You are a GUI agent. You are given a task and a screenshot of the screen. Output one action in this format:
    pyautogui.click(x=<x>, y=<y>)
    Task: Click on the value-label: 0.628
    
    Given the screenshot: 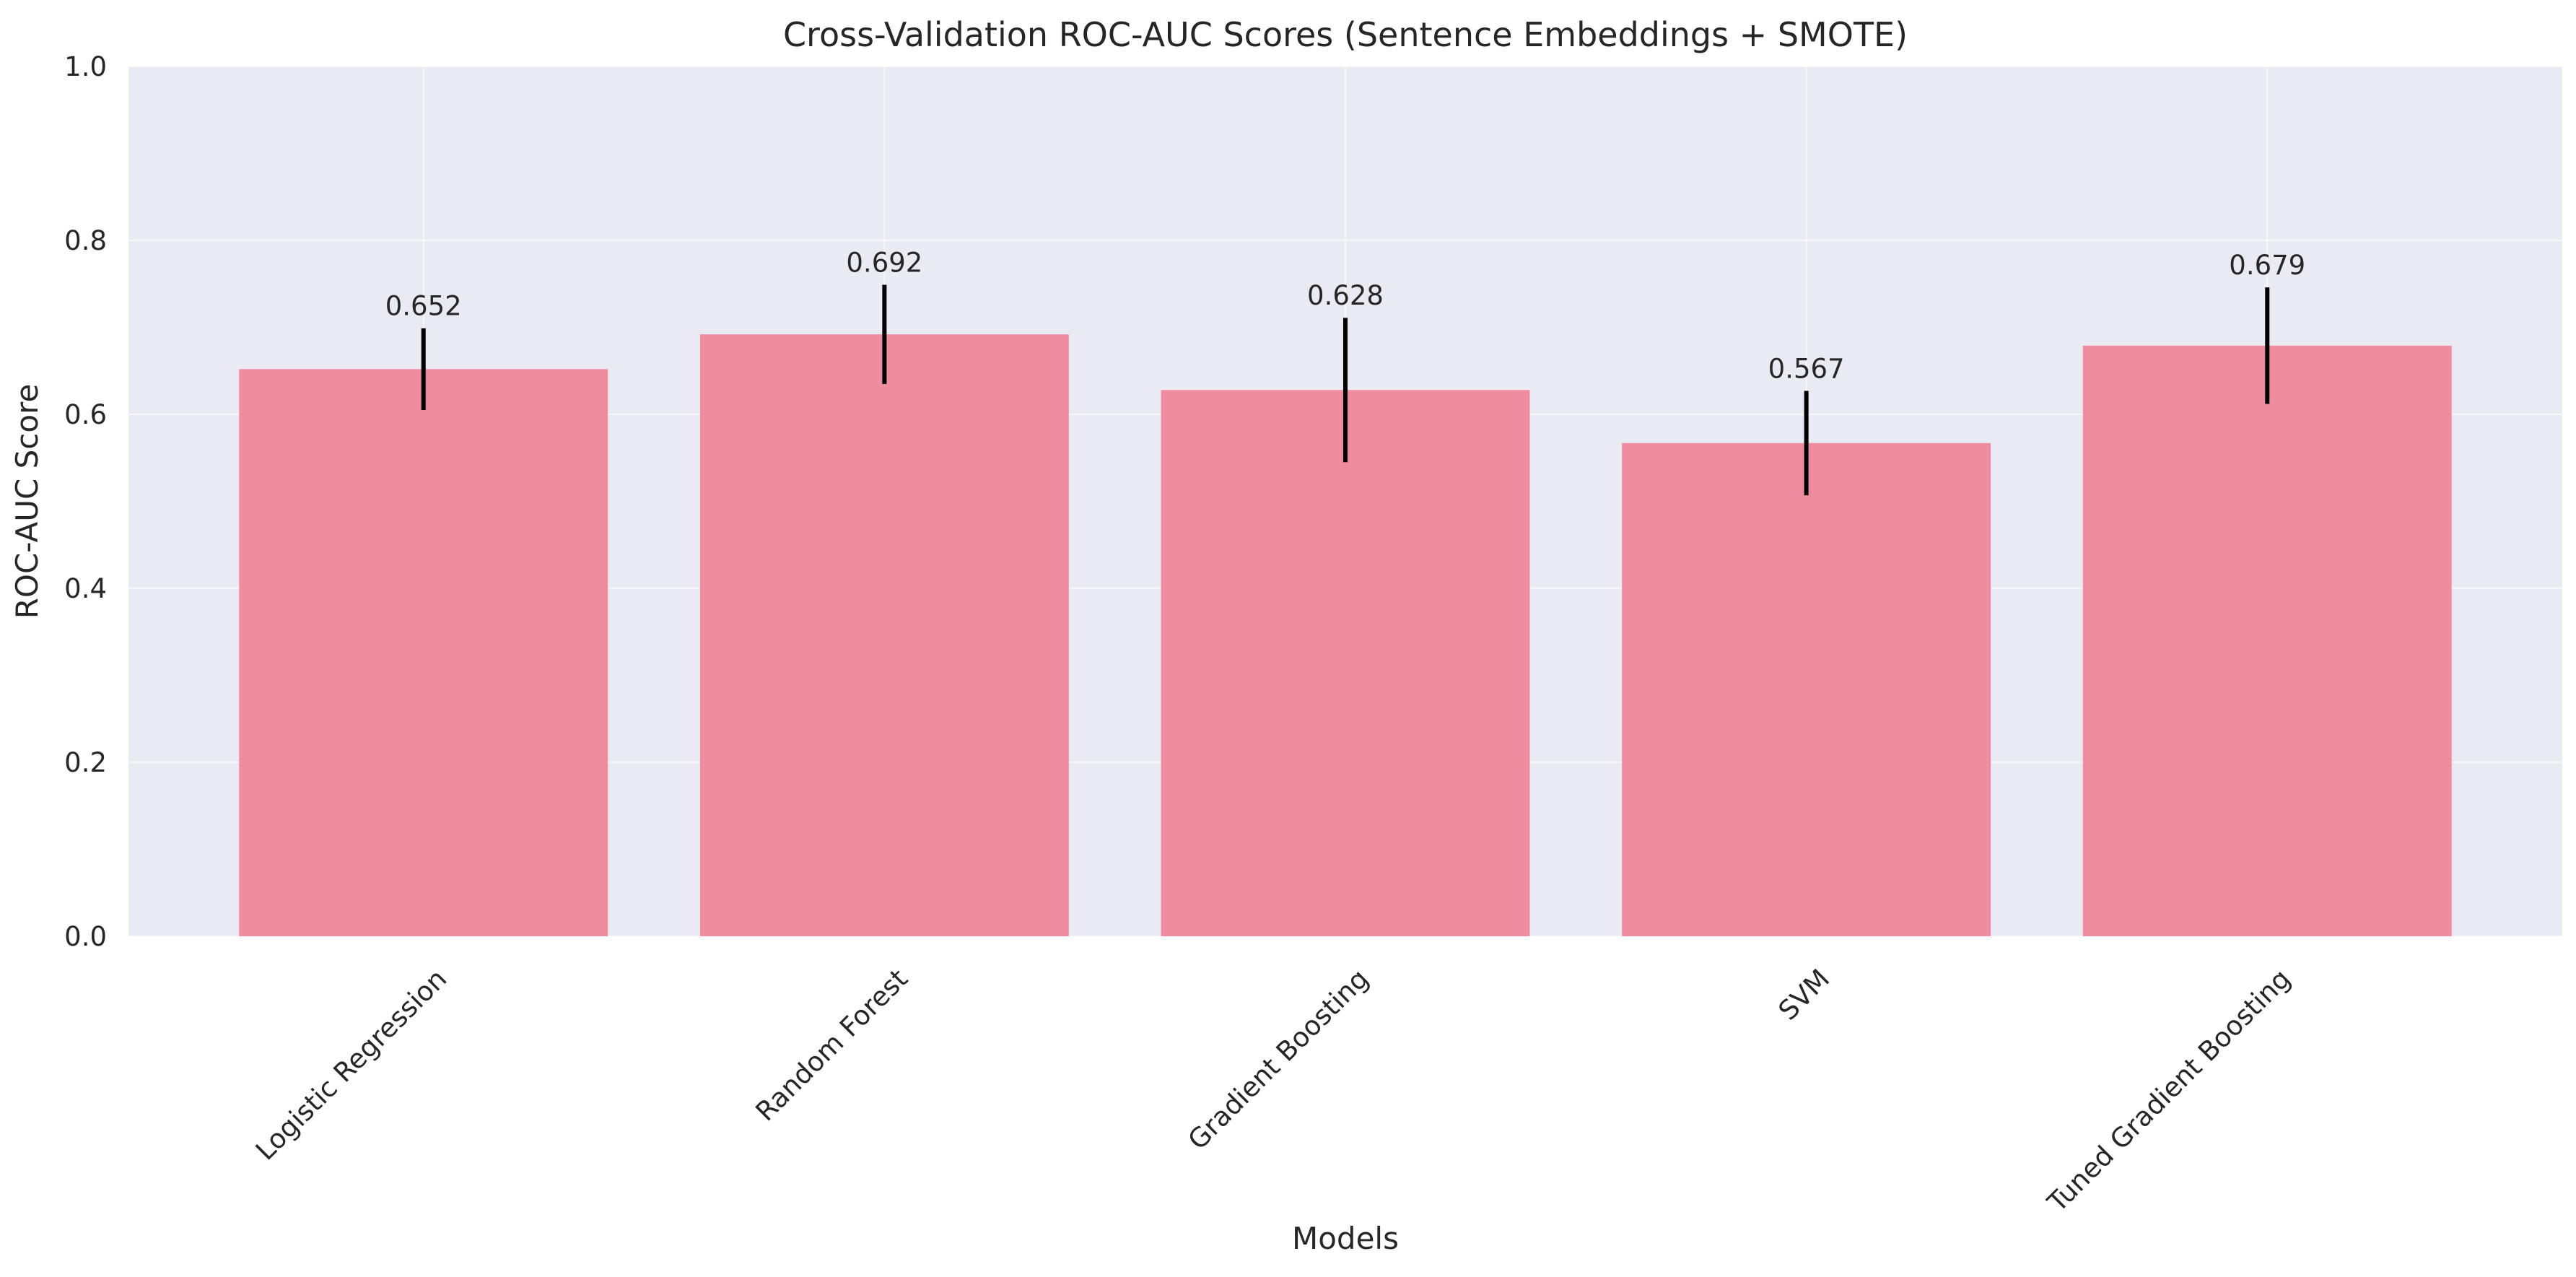 What is the action you would take?
    pyautogui.click(x=1345, y=295)
    